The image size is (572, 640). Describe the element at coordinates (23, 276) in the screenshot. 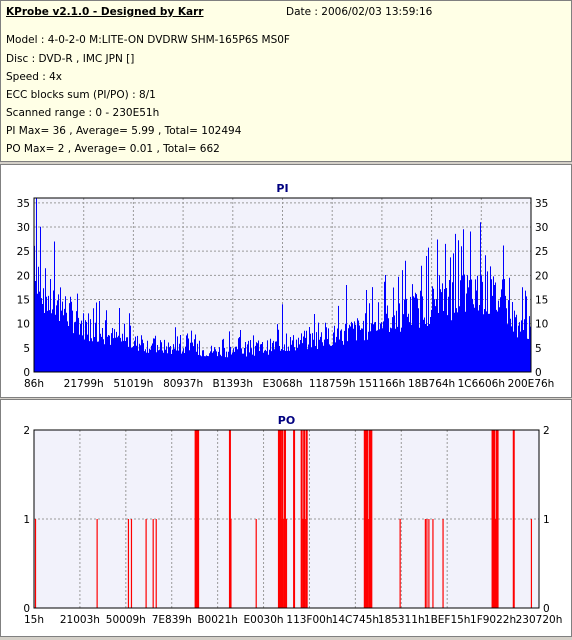

I see `y-tick-label-left: 20` at that location.